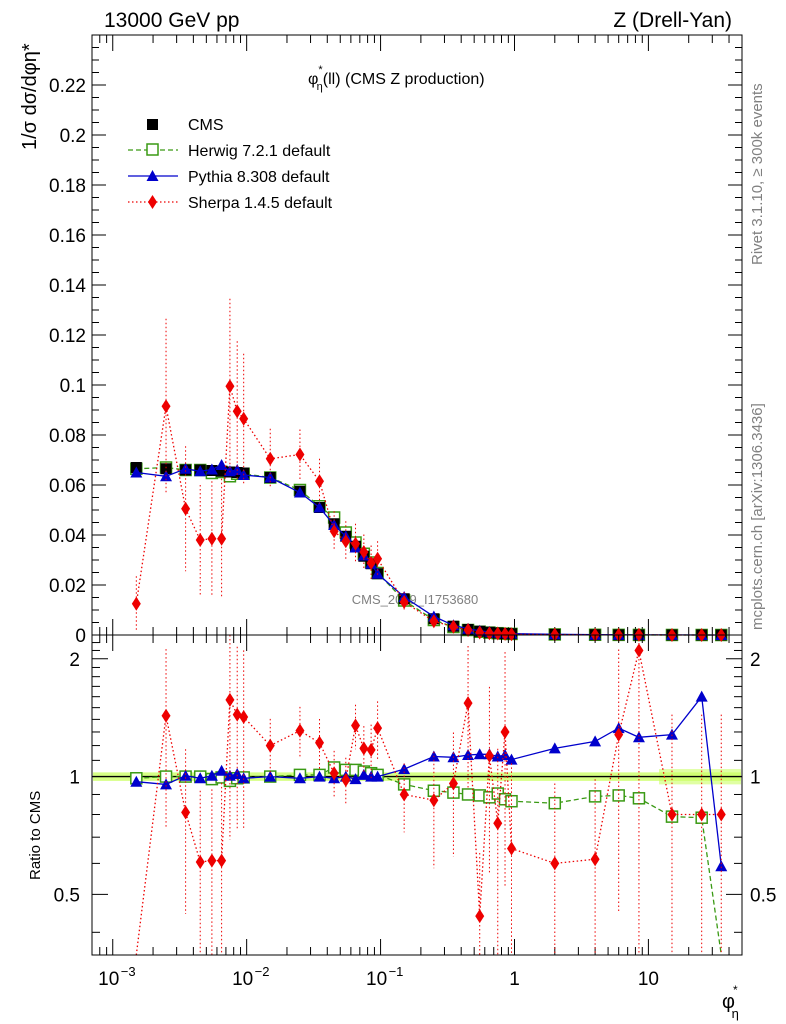 This screenshot has width=786, height=1024. Describe the element at coordinates (74, 778) in the screenshot. I see `ratio-ytick-label: 1` at that location.